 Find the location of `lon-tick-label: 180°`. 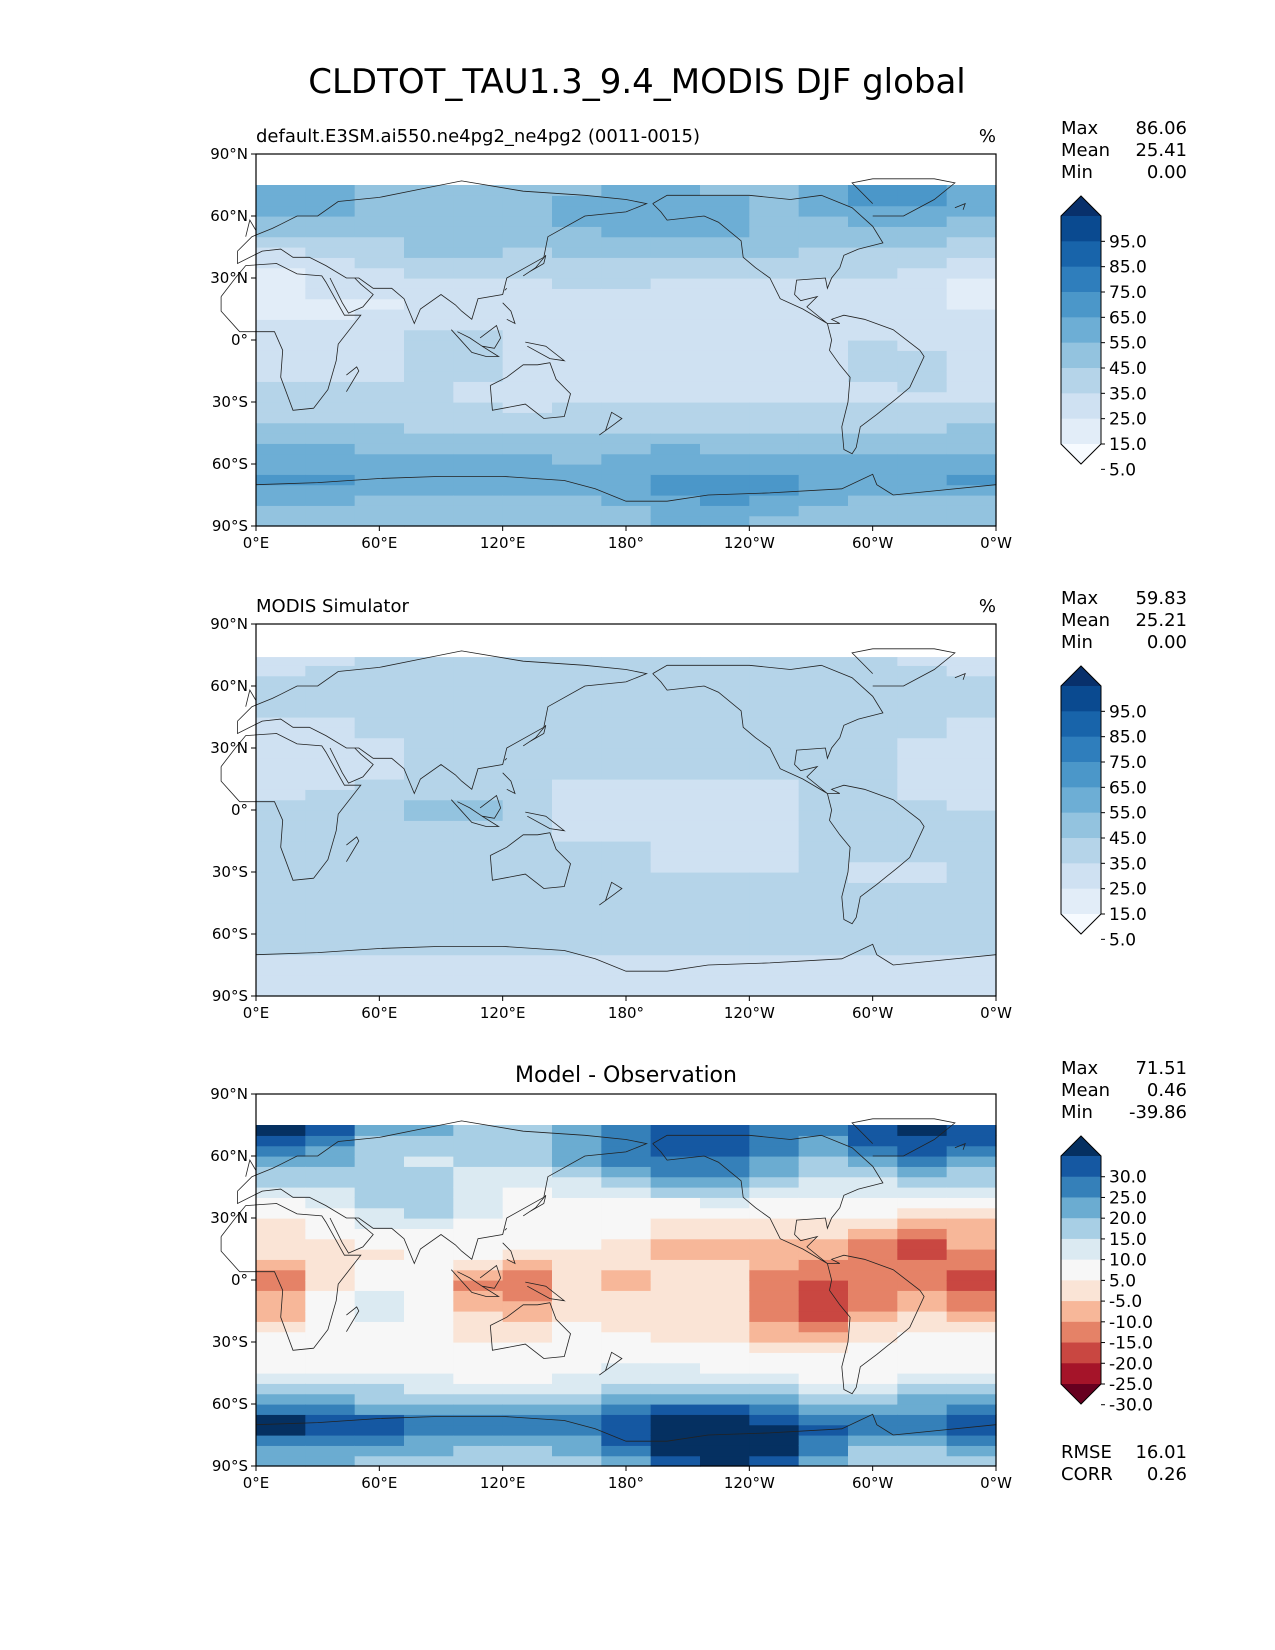

lon-tick-label: 180° is located at coordinates (626, 543).